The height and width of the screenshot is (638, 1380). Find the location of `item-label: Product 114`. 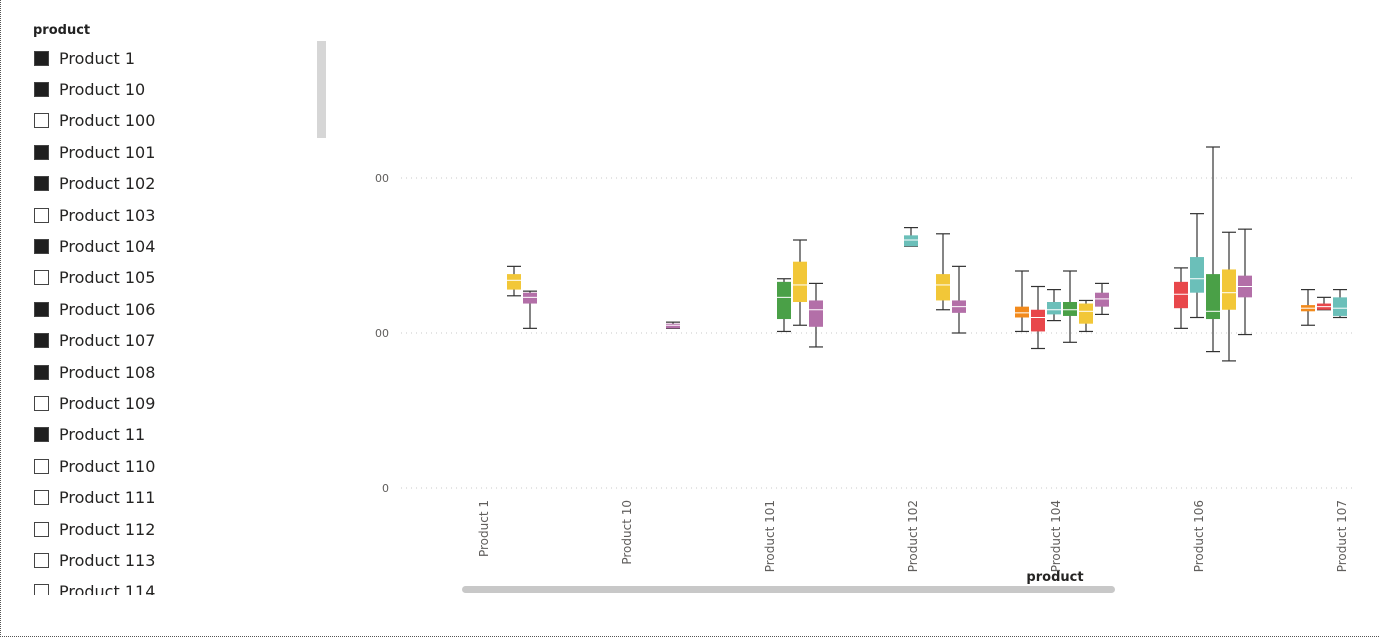

item-label: Product 114 is located at coordinates (107, 588).